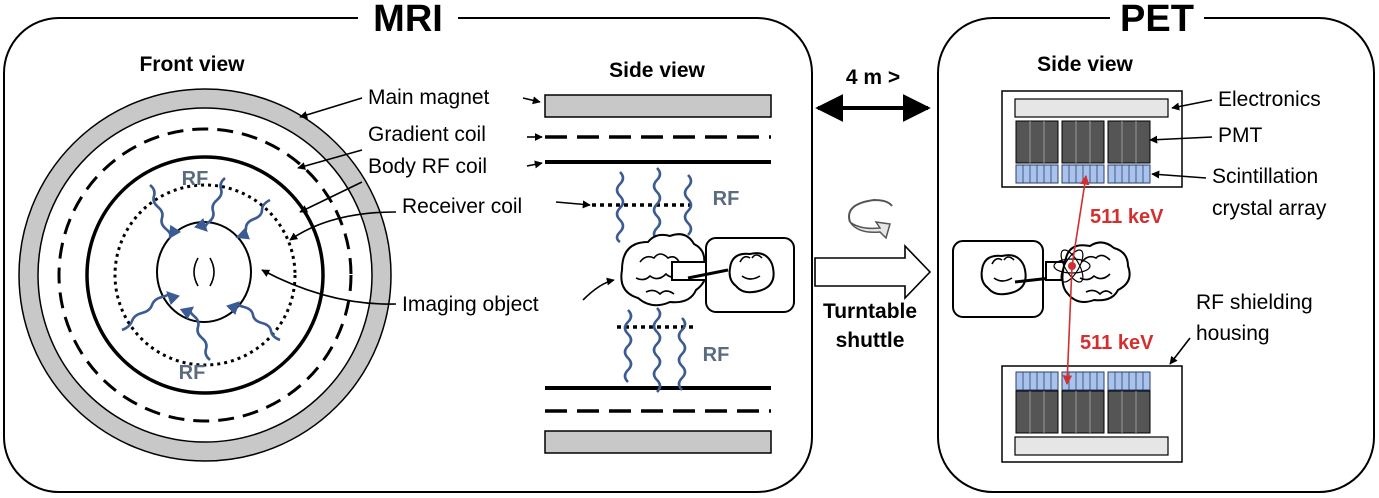 The width and height of the screenshot is (1379, 498). I want to click on rf-label-side-bottom: RF, so click(716, 355).